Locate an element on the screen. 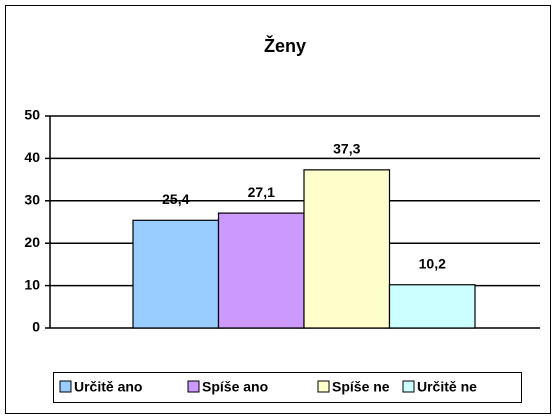  legend-label: Spíše ano is located at coordinates (235, 387).